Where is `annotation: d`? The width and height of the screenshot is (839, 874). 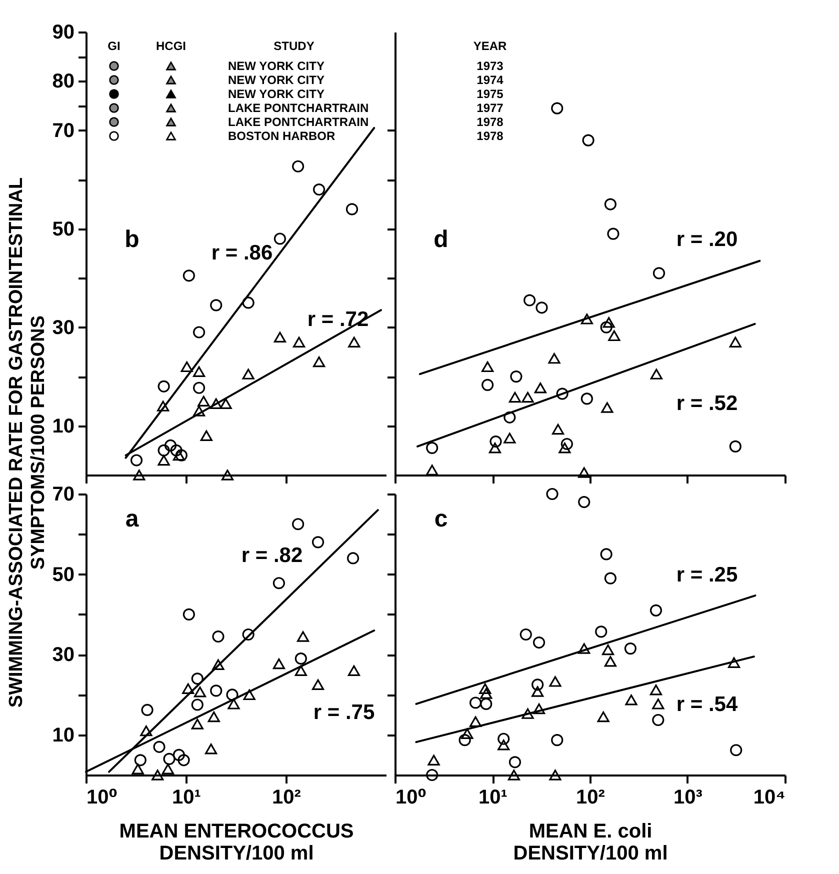 annotation: d is located at coordinates (441, 240).